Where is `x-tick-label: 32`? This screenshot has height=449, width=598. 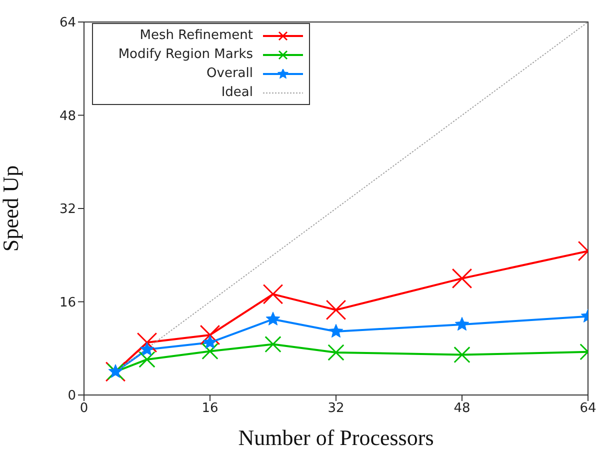
x-tick-label: 32 is located at coordinates (336, 408).